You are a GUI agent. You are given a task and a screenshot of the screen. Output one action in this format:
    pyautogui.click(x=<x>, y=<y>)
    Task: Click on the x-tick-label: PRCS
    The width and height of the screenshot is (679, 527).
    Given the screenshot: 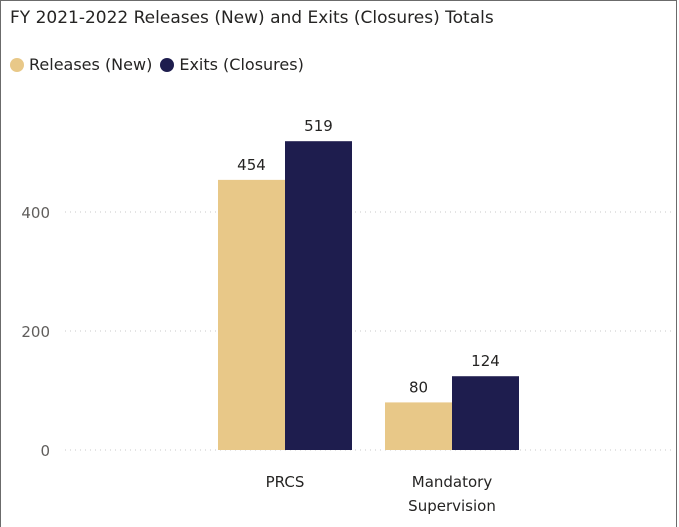 What is the action you would take?
    pyautogui.click(x=285, y=482)
    